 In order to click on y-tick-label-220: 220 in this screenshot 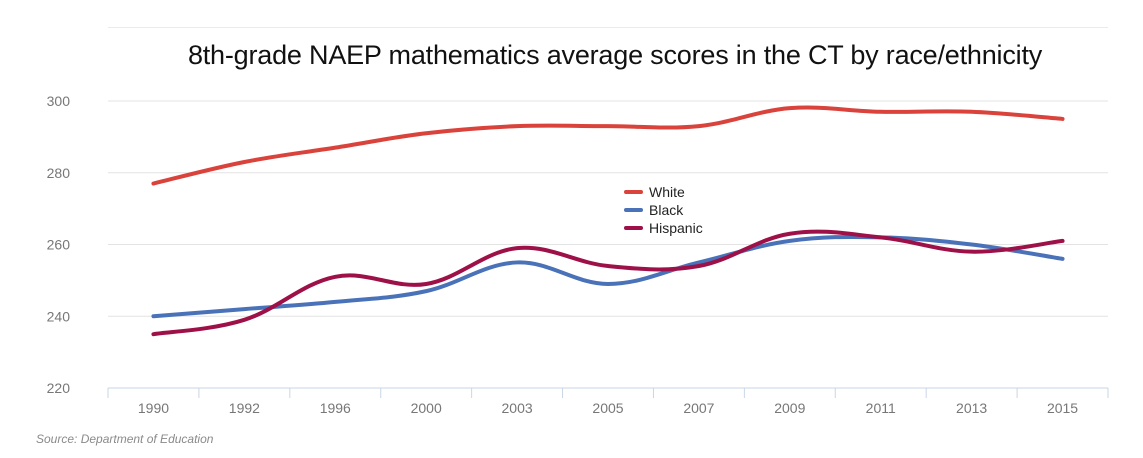, I will do `click(59, 388)`.